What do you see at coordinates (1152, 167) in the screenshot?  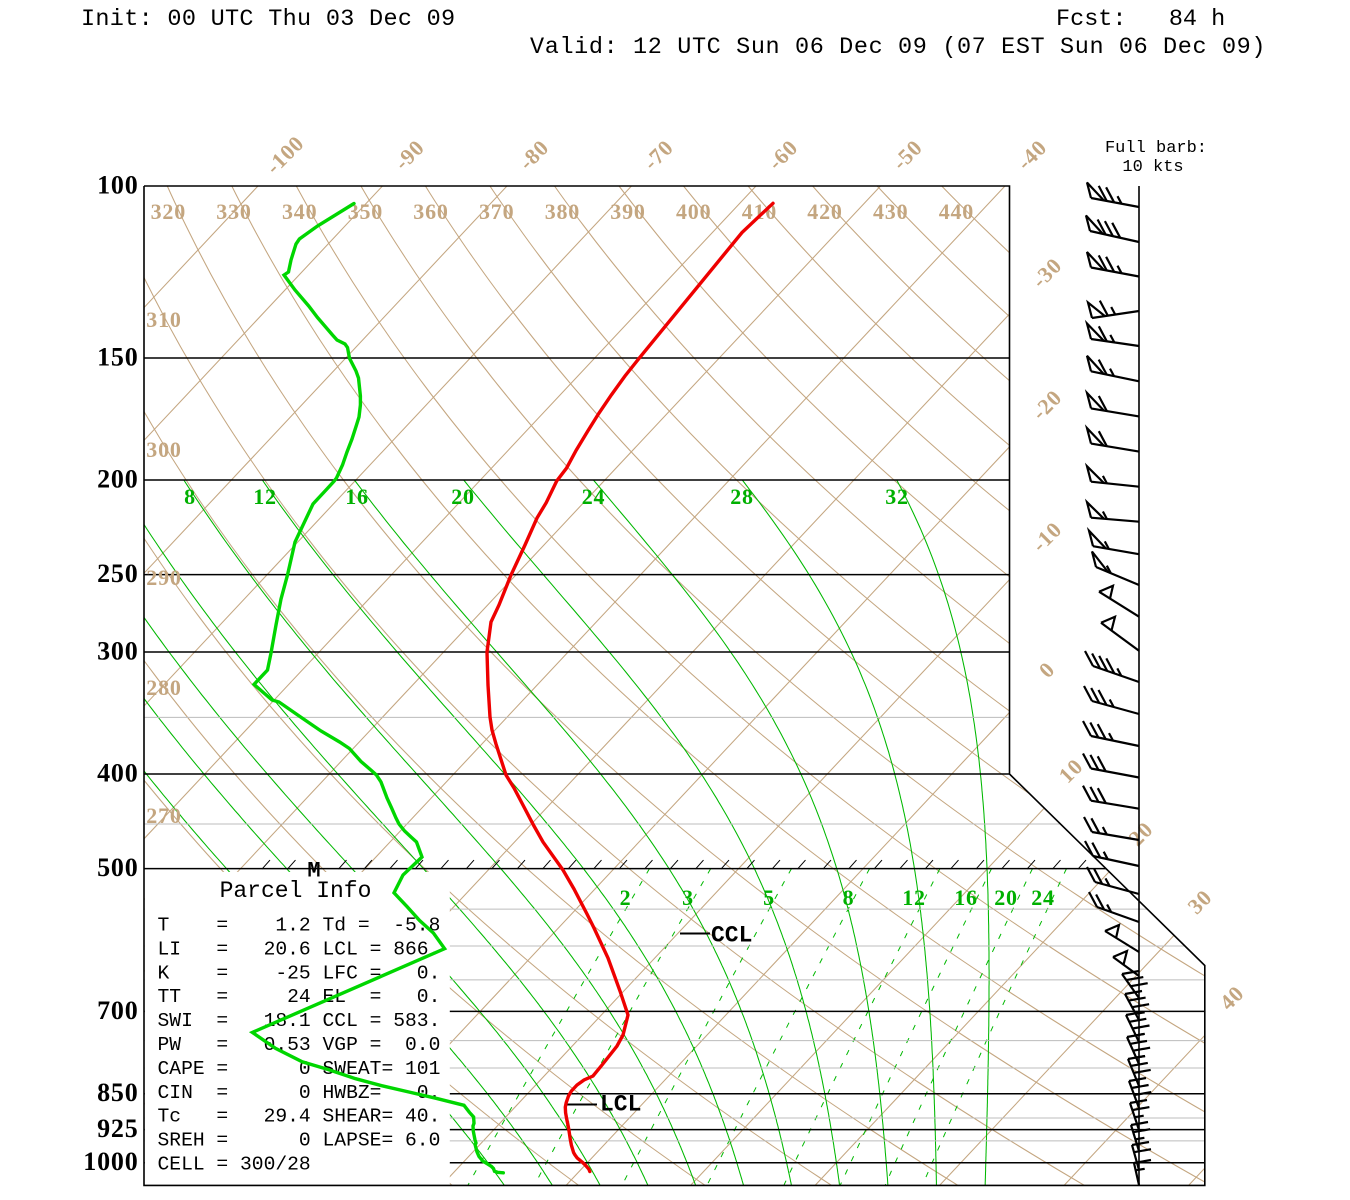 I see `svg-text: 10 kts` at bounding box center [1152, 167].